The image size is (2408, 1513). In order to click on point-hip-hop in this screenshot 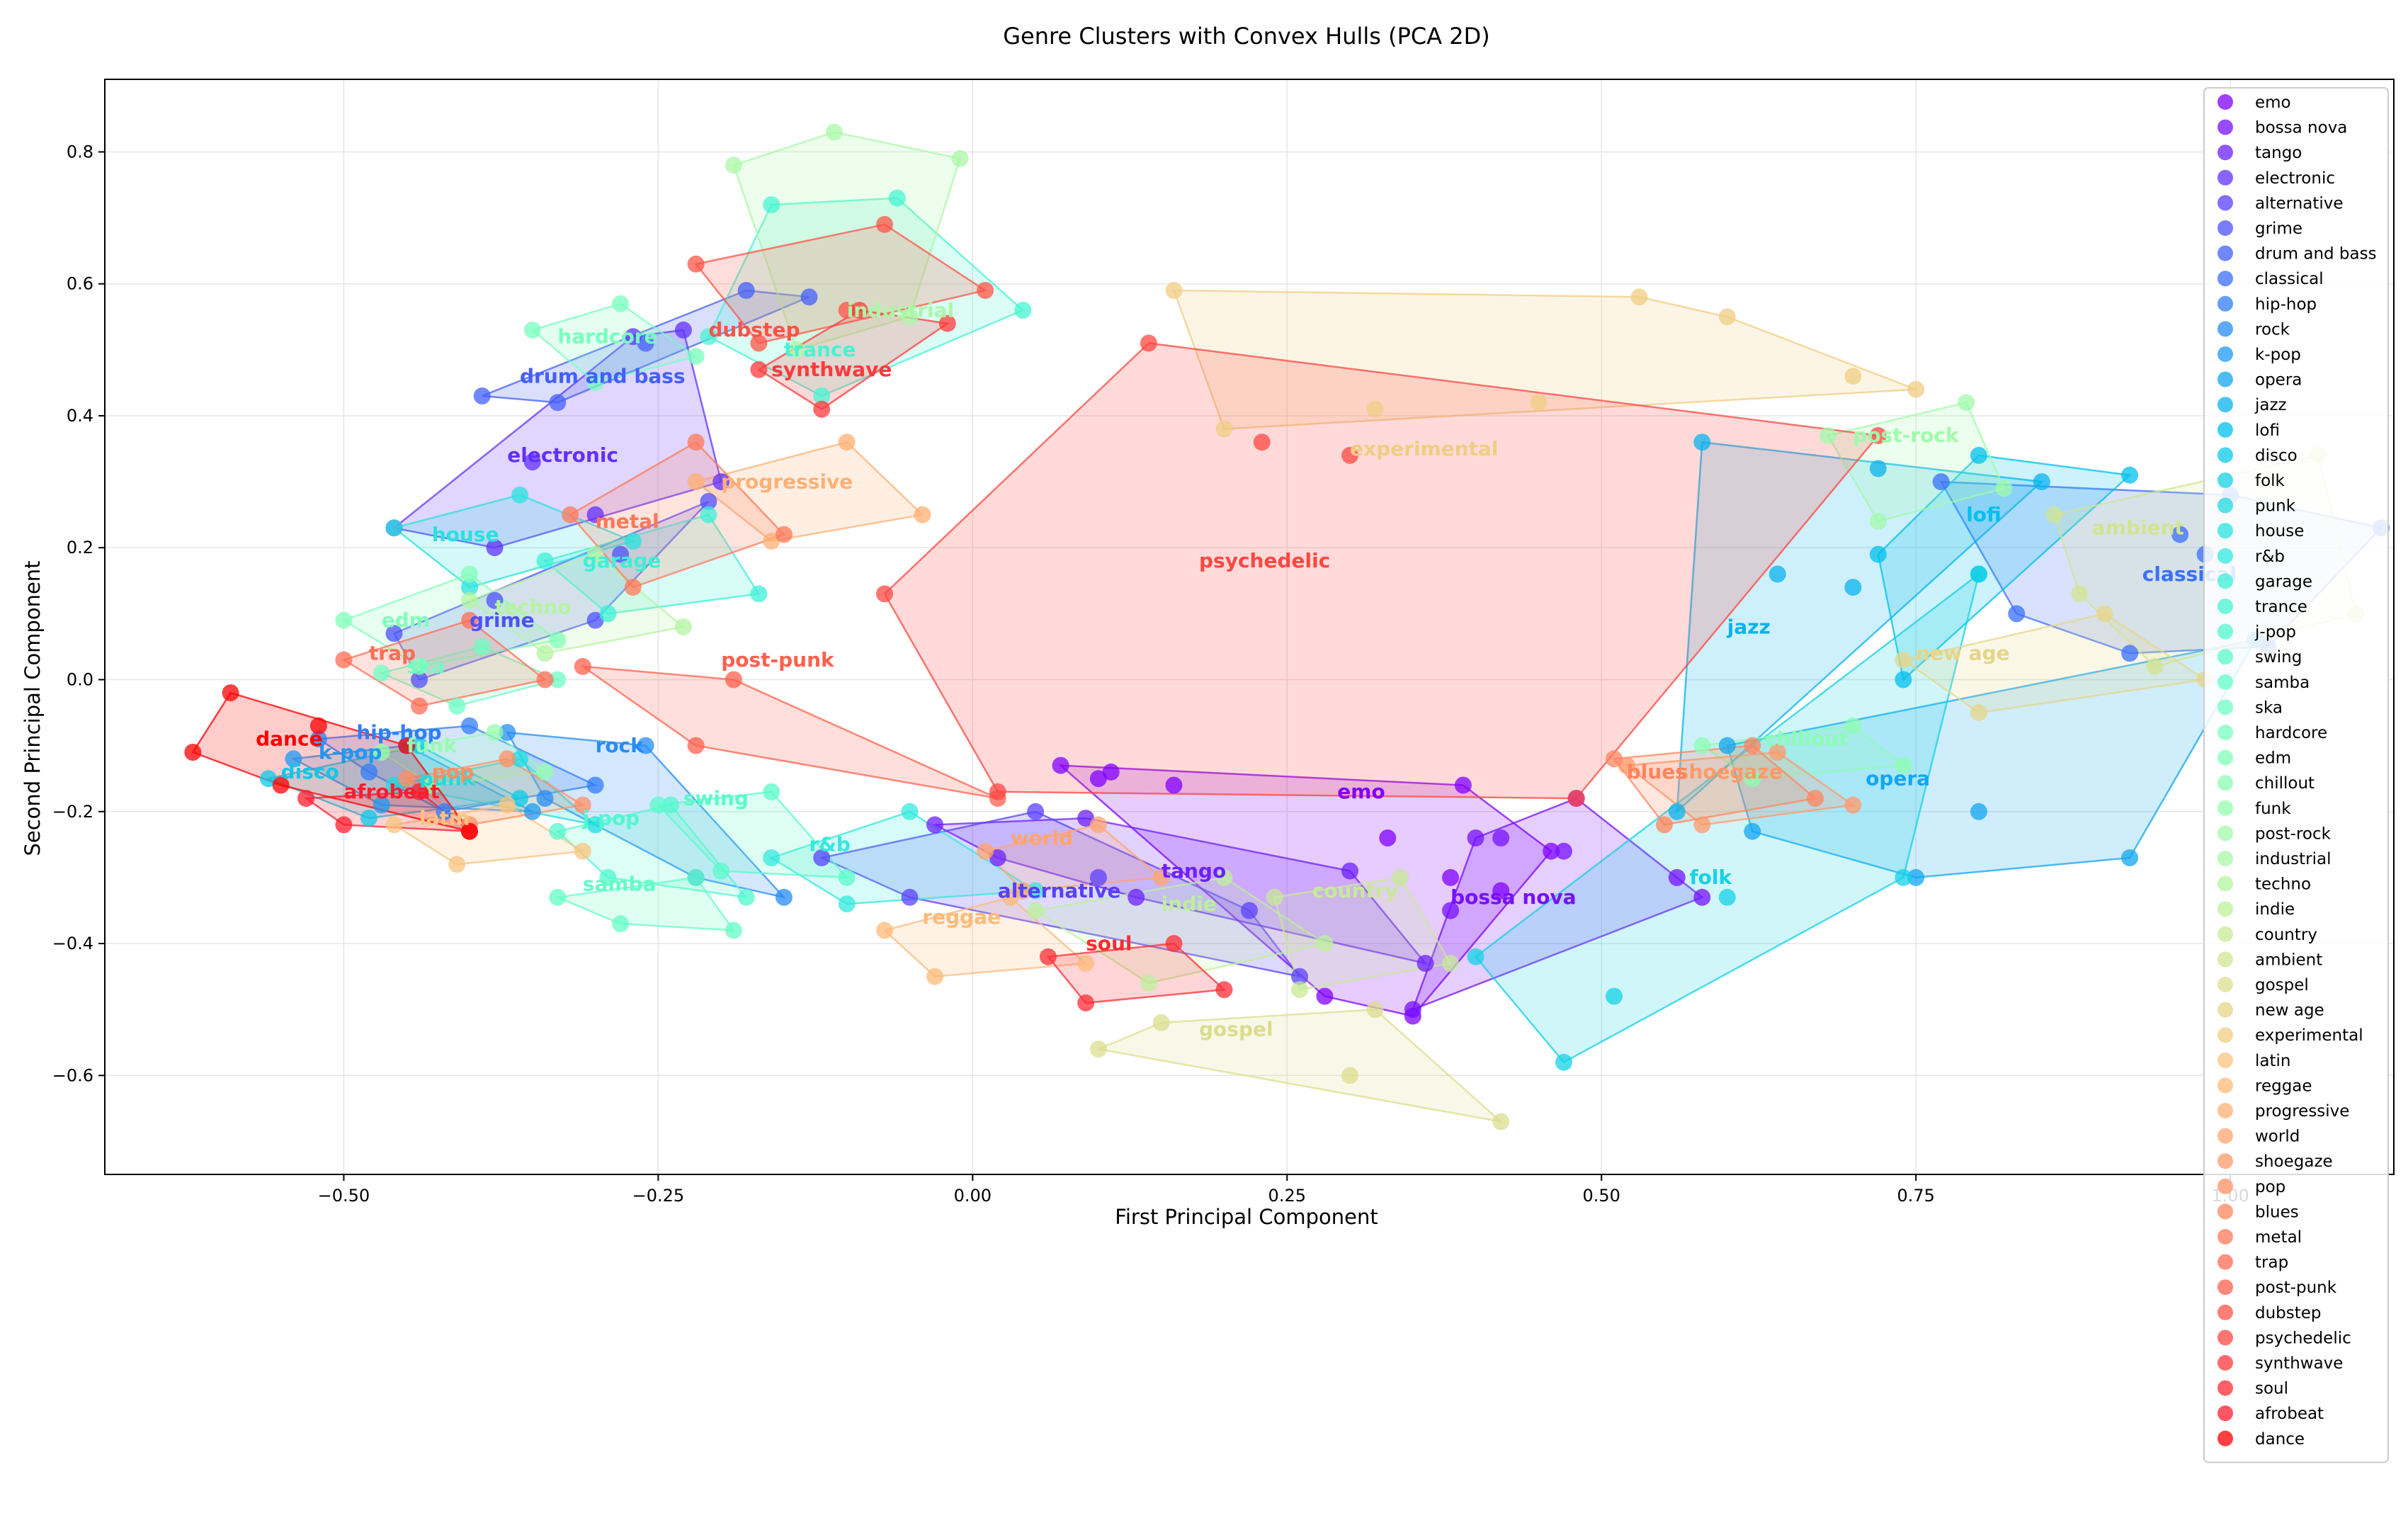, I will do `click(595, 785)`.